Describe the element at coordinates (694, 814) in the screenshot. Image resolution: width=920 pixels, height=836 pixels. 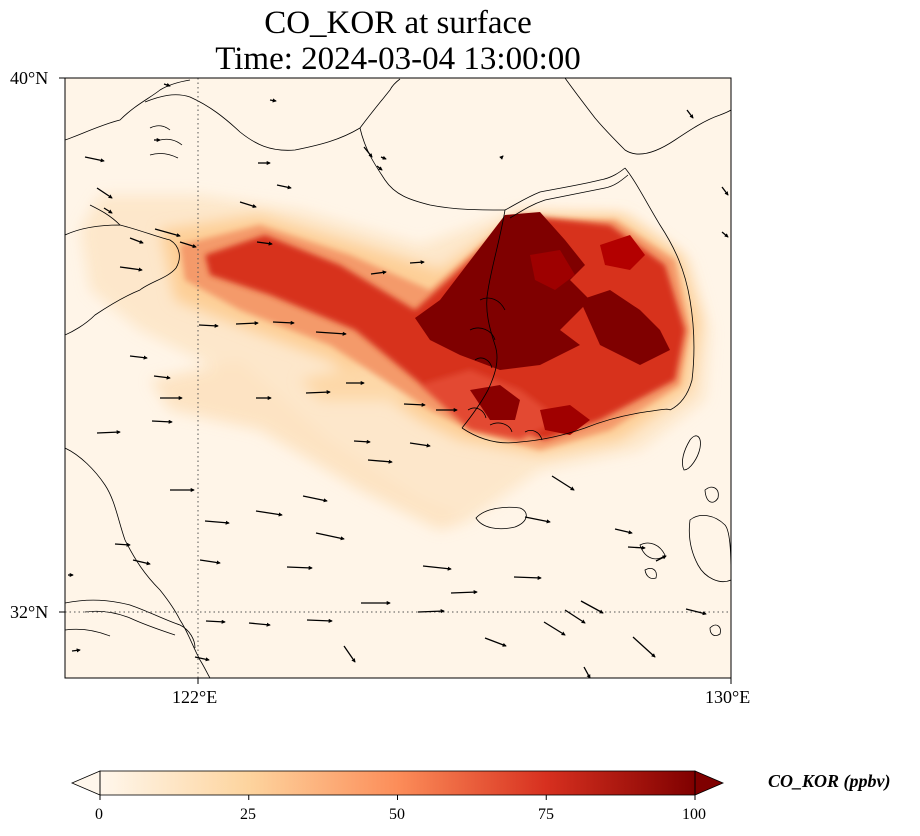
I see `colorbar-label-100: 100` at that location.